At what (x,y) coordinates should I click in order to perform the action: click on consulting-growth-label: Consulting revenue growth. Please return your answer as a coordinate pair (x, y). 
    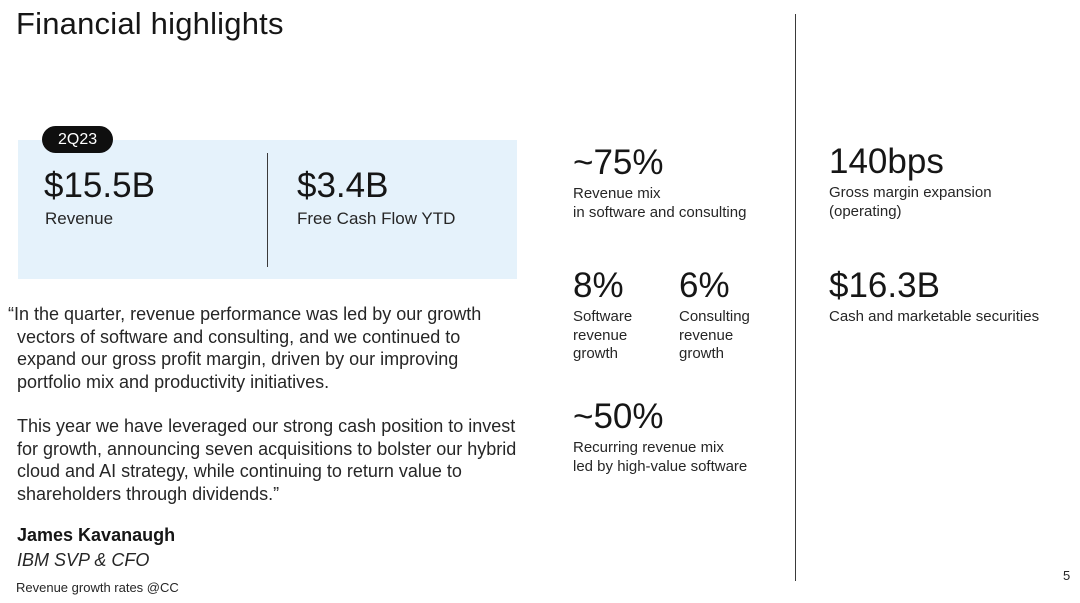
    Looking at the image, I should click on (714, 336).